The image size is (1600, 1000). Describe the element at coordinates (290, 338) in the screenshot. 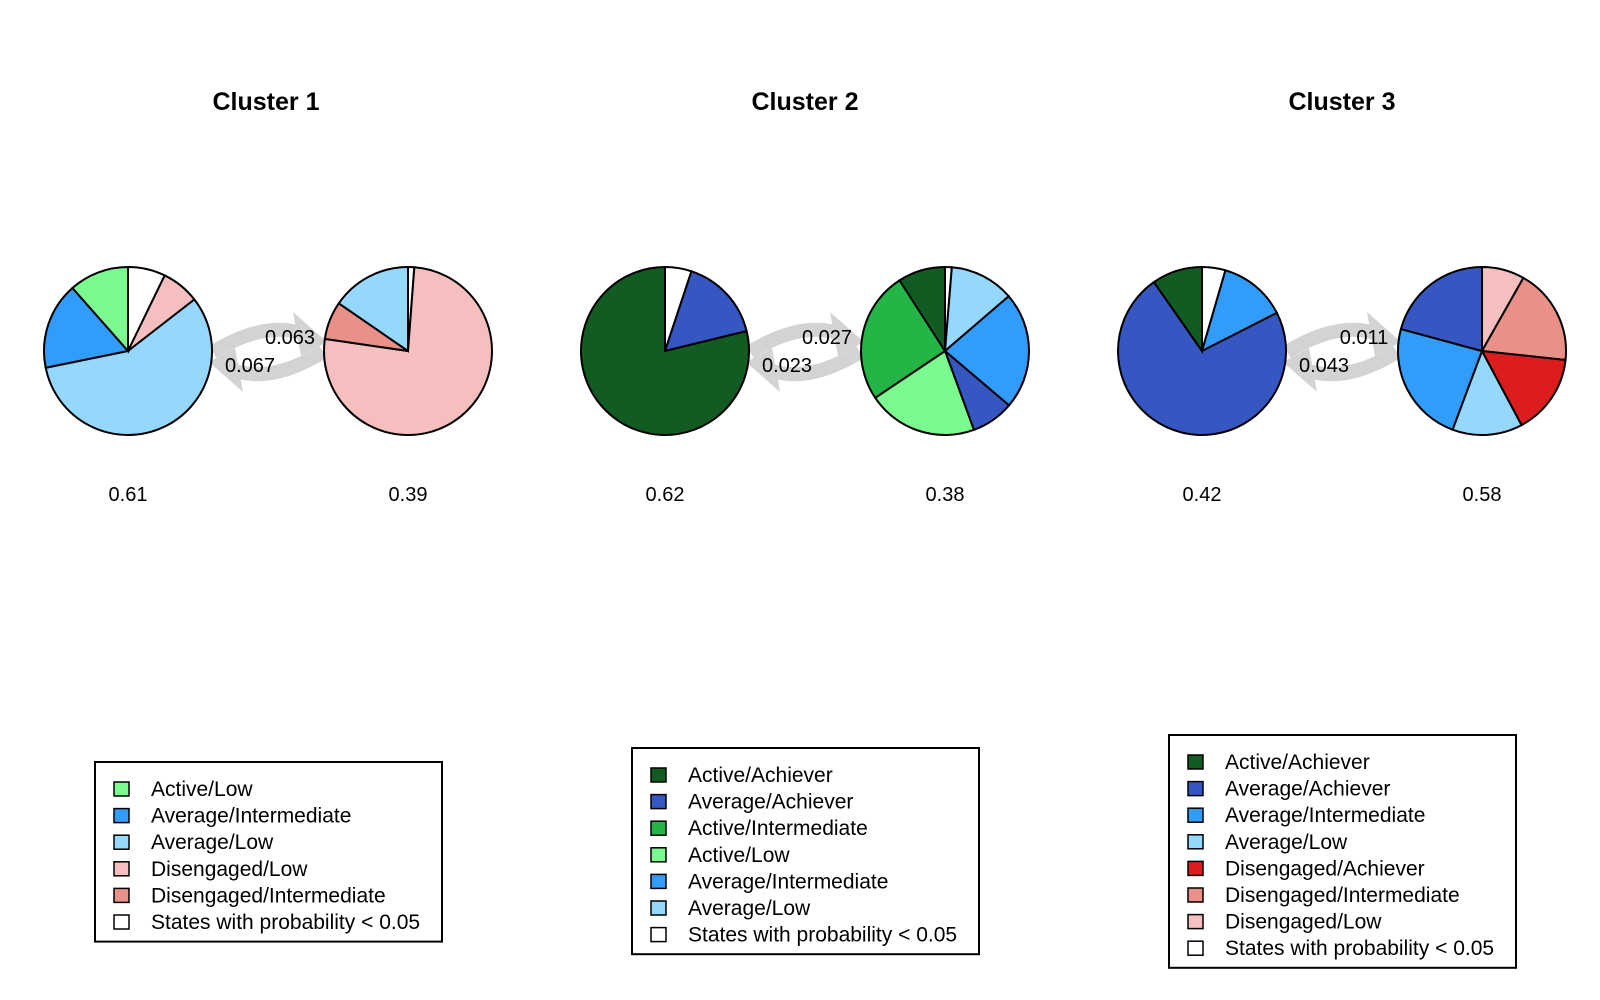

I see `transition-prob-upper: 0.063` at that location.